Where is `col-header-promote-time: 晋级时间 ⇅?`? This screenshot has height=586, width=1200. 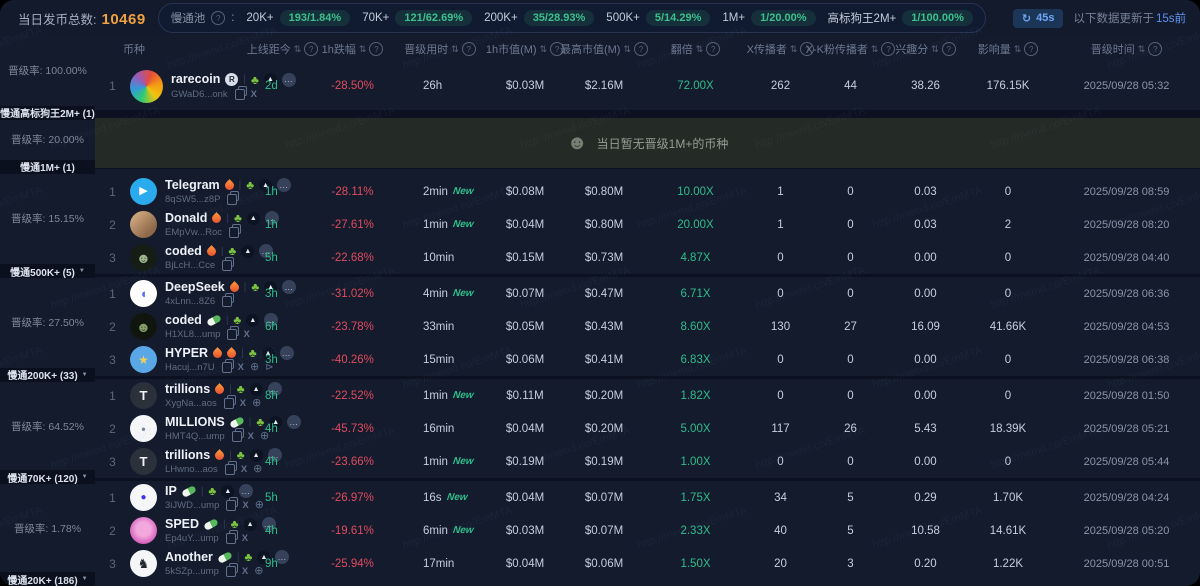
col-header-promote-time: 晋级时间 ⇅? is located at coordinates (1126, 49).